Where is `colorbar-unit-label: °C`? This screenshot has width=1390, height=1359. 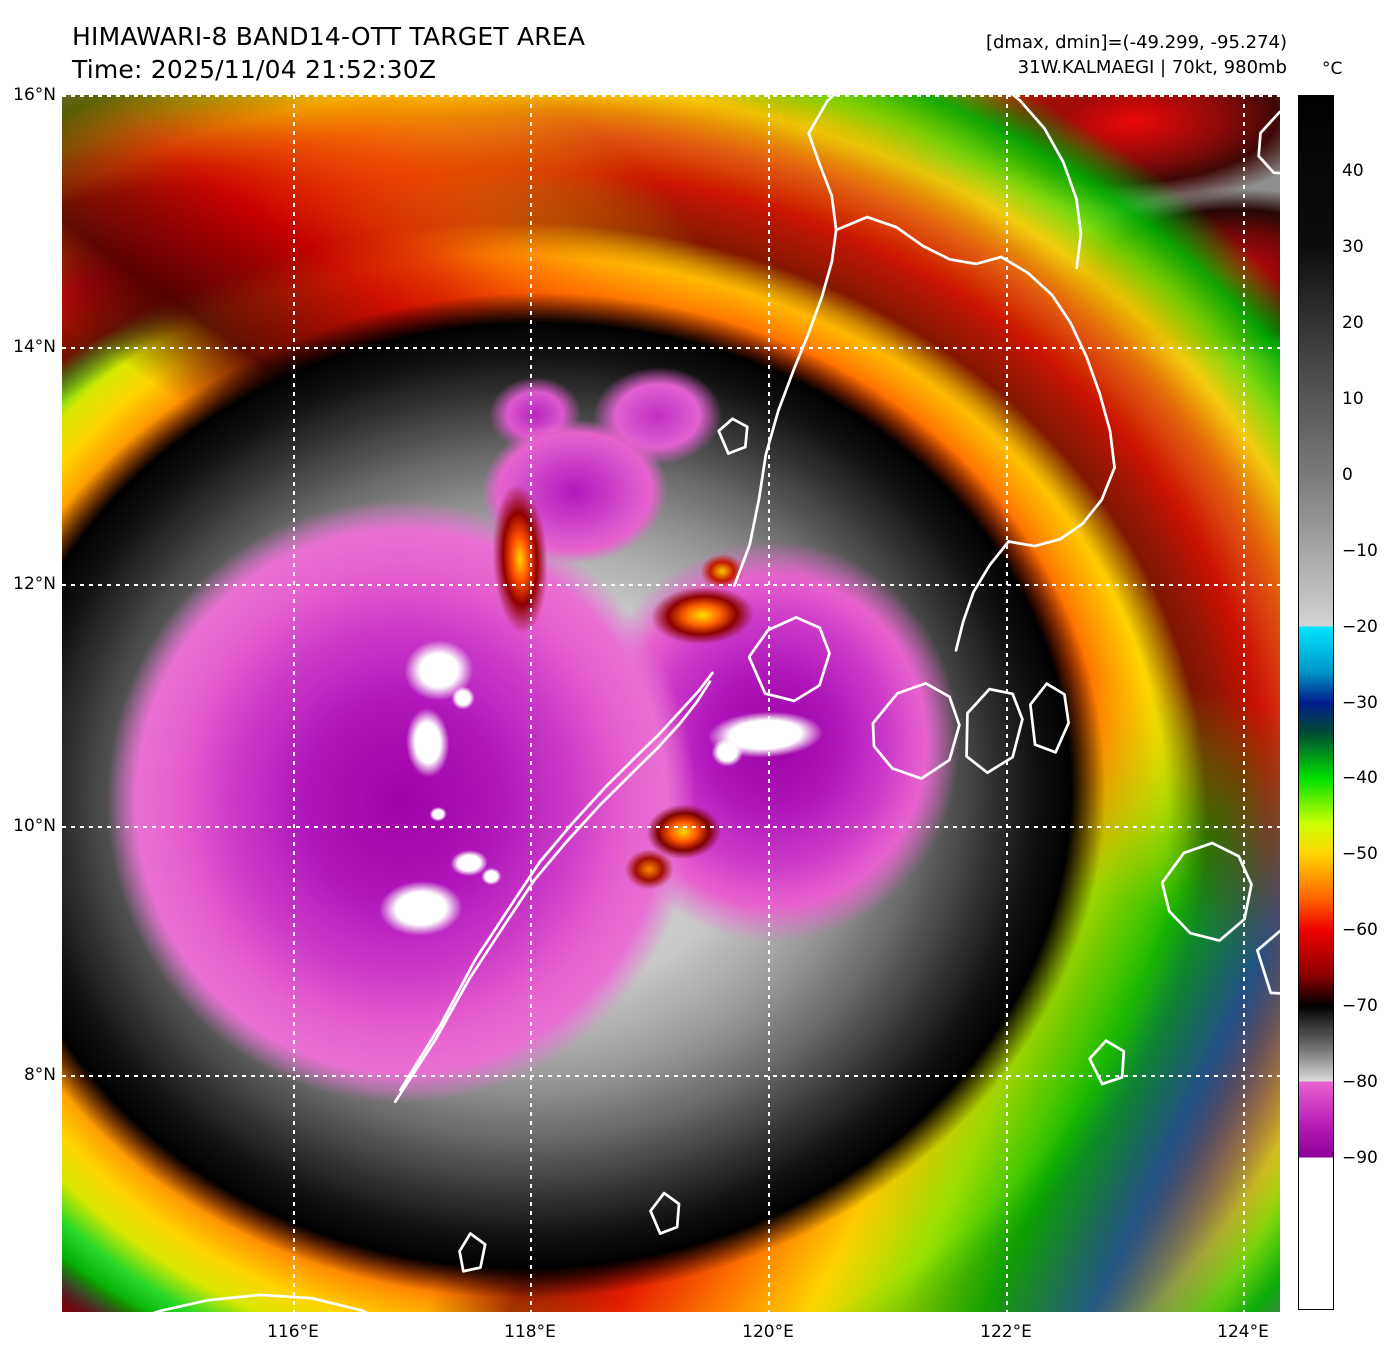
colorbar-unit-label: °C is located at coordinates (1332, 69).